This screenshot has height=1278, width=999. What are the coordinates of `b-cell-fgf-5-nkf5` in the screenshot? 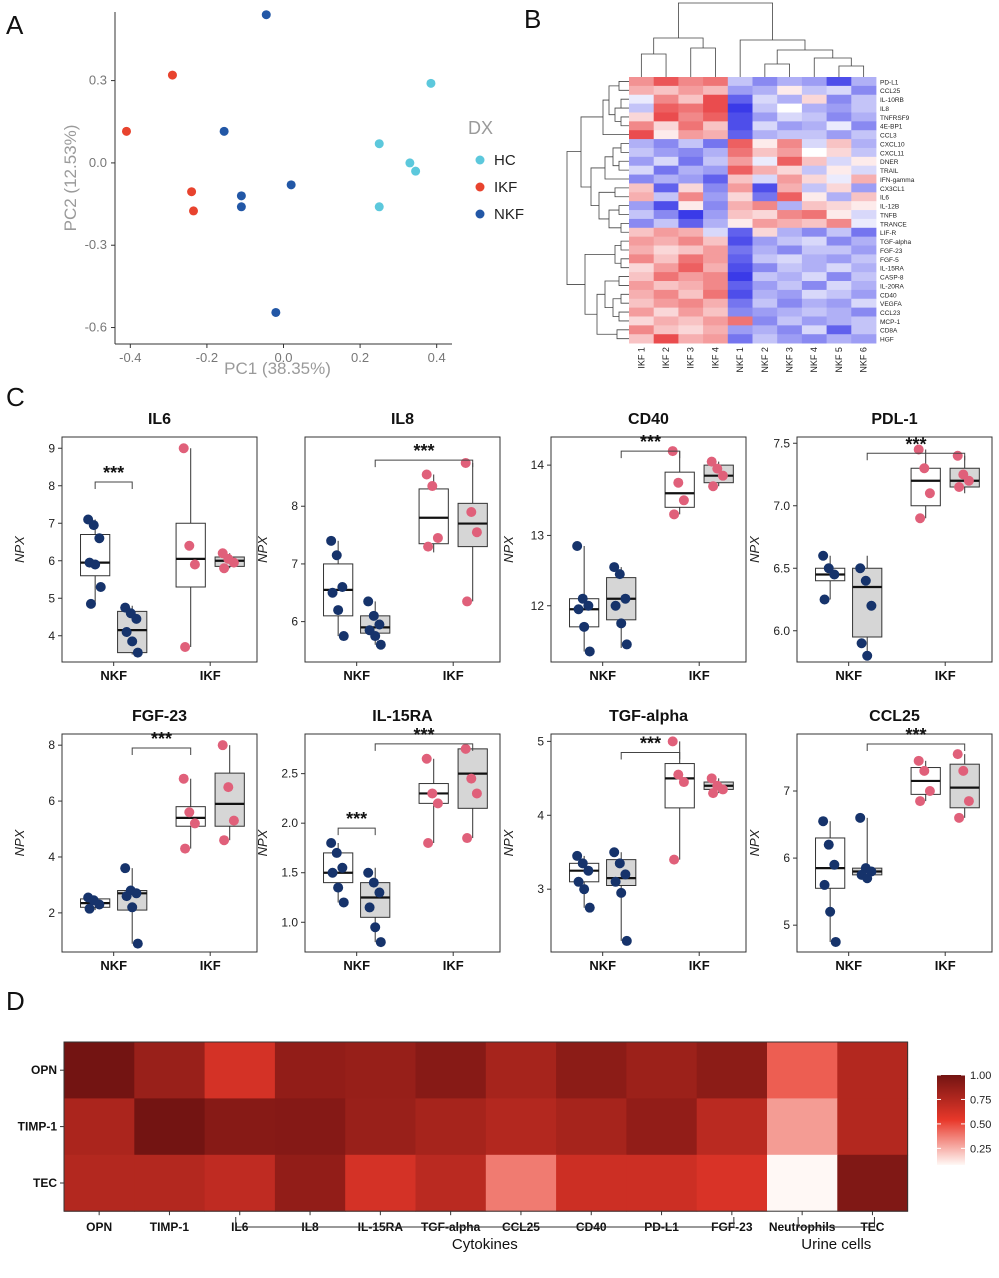 It's located at (839, 259).